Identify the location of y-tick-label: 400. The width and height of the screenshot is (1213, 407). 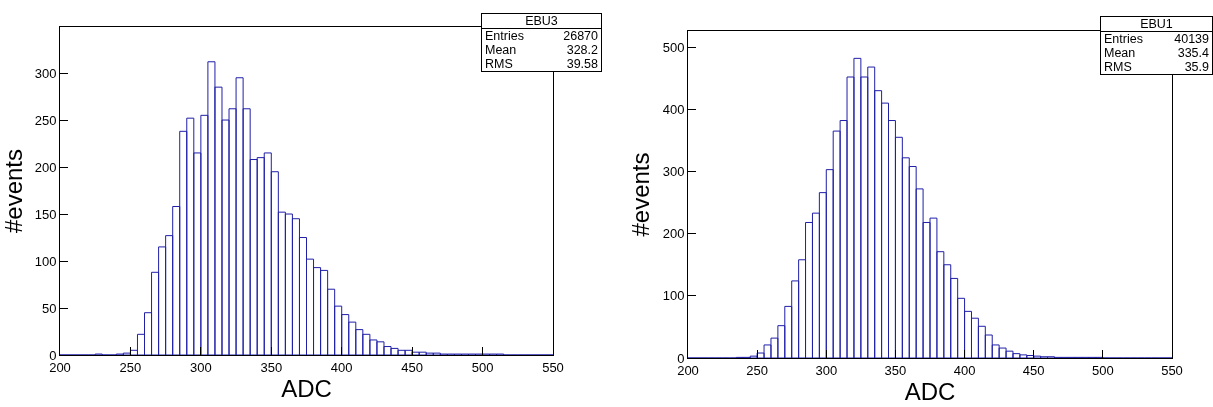
(673, 109).